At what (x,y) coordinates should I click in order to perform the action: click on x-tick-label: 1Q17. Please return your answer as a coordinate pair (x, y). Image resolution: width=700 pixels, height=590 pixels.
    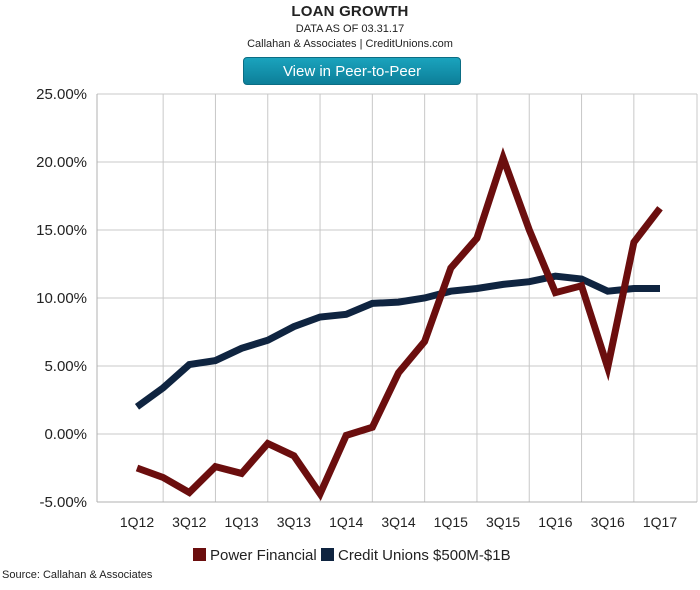
    Looking at the image, I should click on (660, 522).